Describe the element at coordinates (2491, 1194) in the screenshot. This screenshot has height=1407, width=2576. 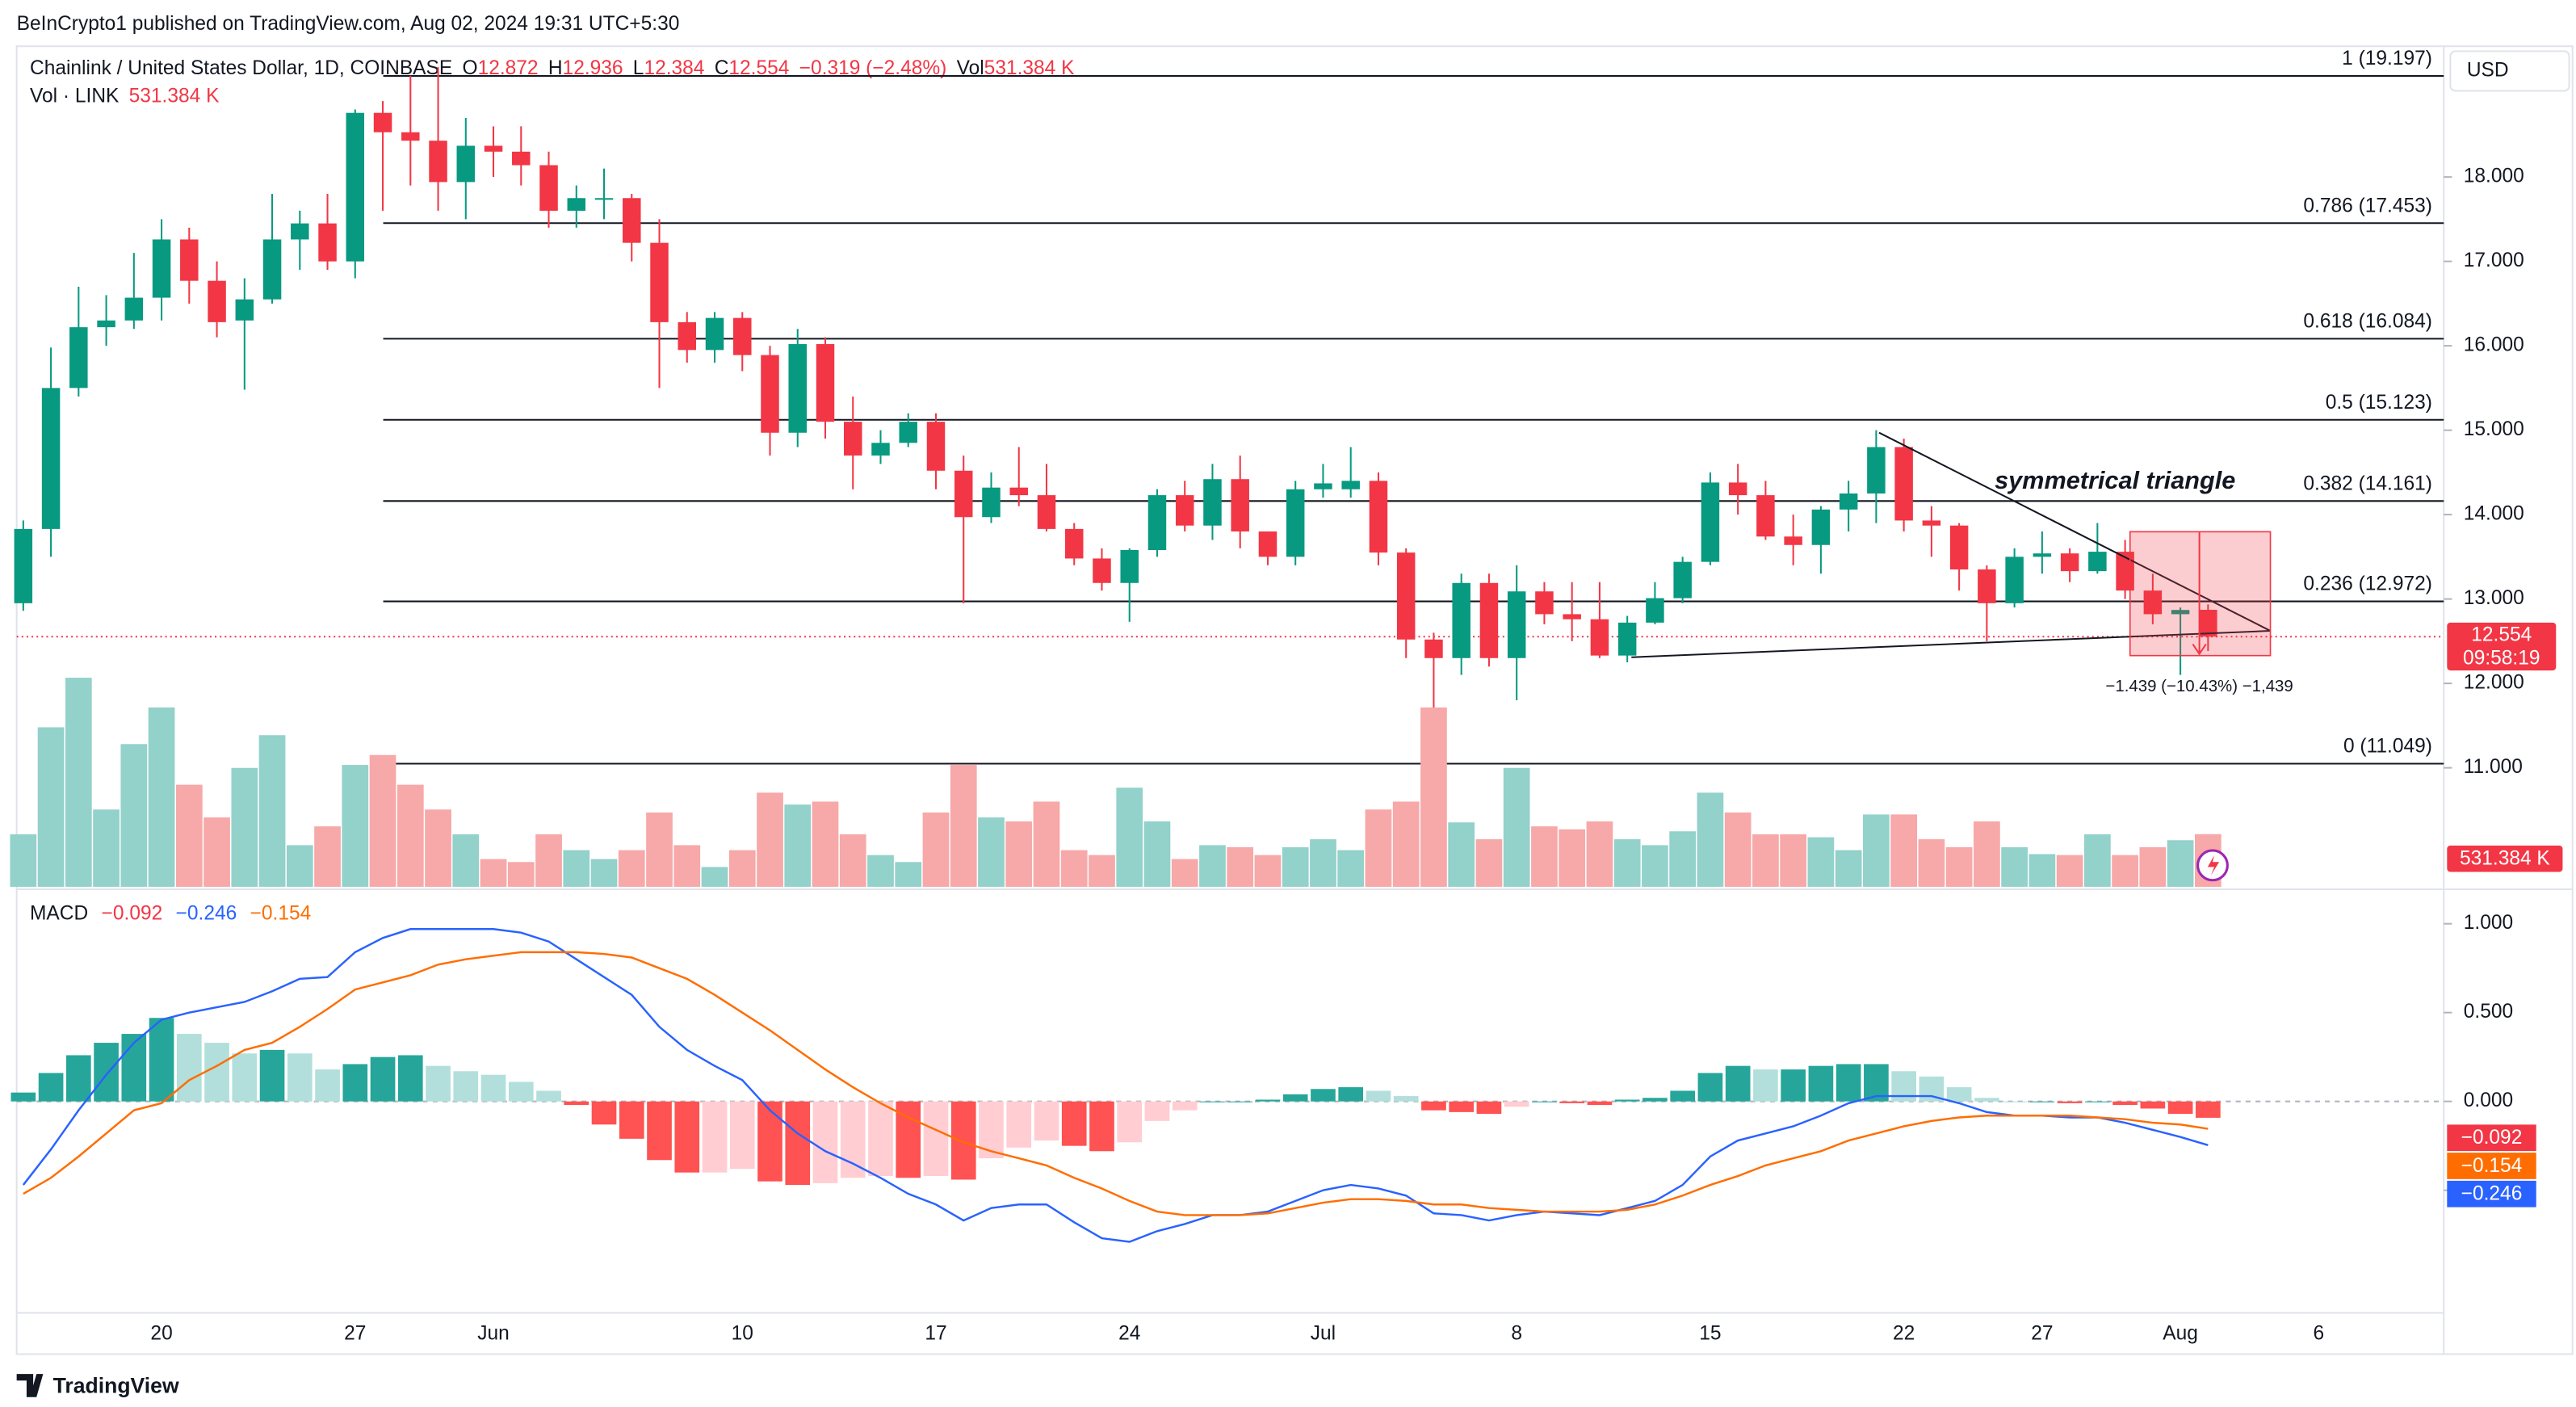
I see `macd-line-tag` at that location.